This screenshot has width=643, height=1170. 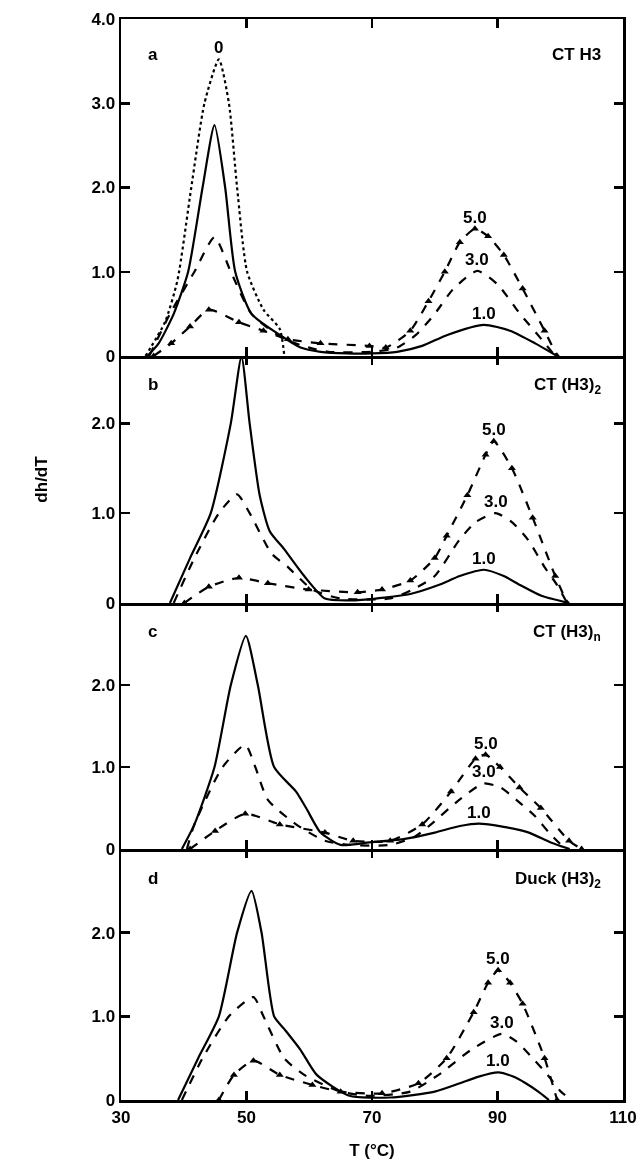 I want to click on y-axis-title: dh/dT, so click(x=41, y=479).